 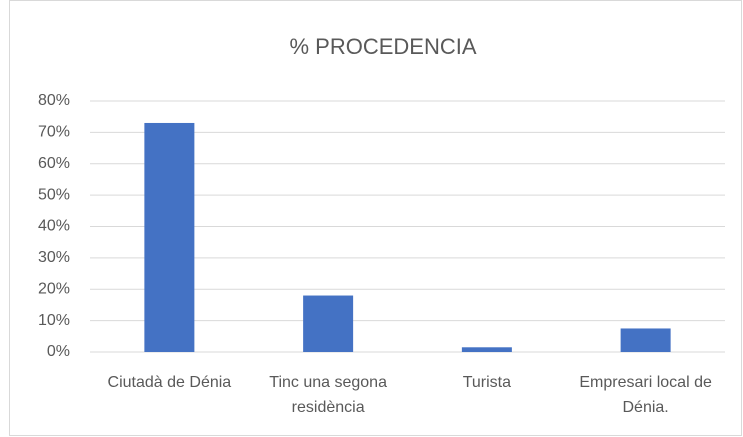 I want to click on y-tick-label: 80%, so click(x=54, y=100).